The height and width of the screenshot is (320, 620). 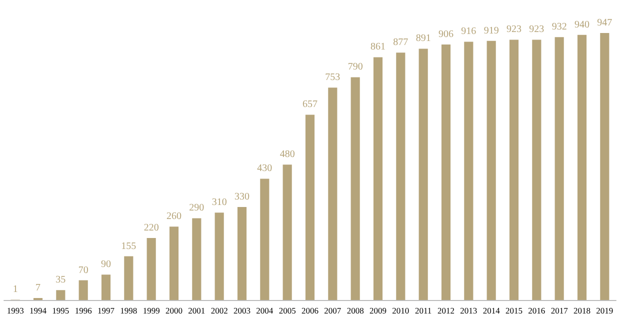 I want to click on data-label: 155, so click(x=128, y=246).